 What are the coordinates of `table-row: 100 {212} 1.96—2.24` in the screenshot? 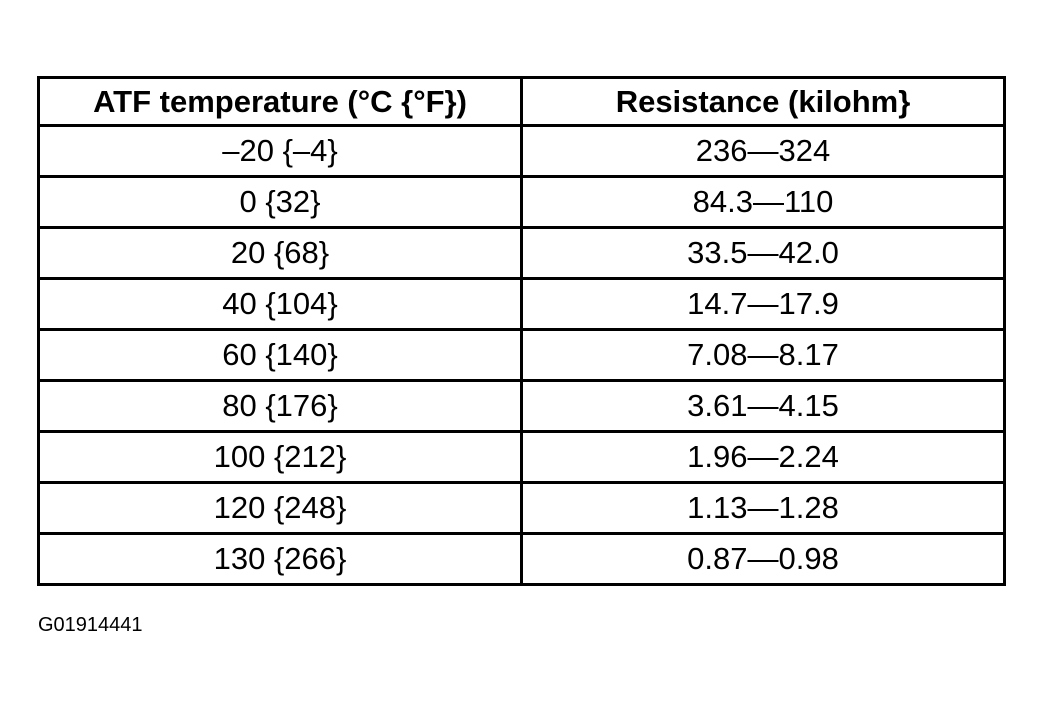 It's located at (521, 457).